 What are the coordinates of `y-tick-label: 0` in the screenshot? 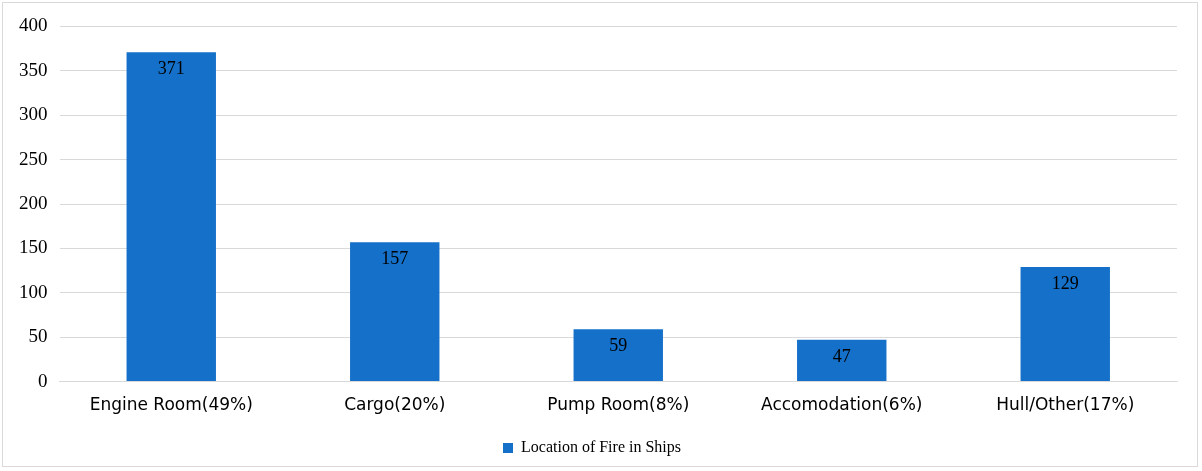 It's located at (43, 380).